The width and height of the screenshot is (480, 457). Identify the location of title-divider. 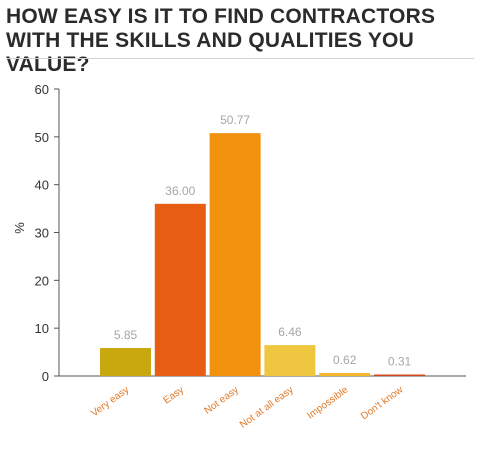
(240, 58).